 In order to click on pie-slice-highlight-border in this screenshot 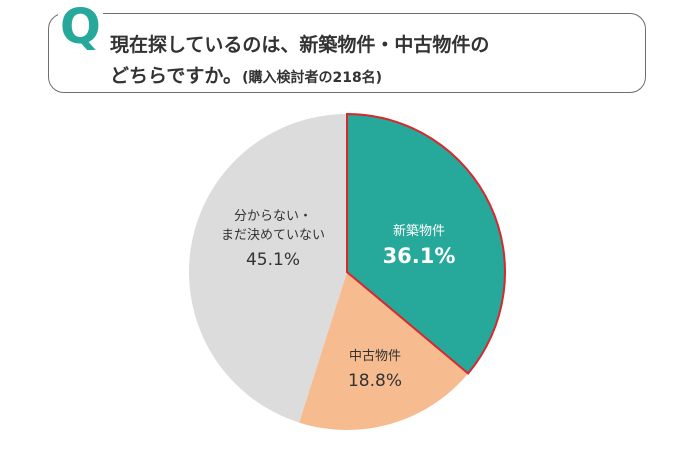, I will do `click(426, 243)`.